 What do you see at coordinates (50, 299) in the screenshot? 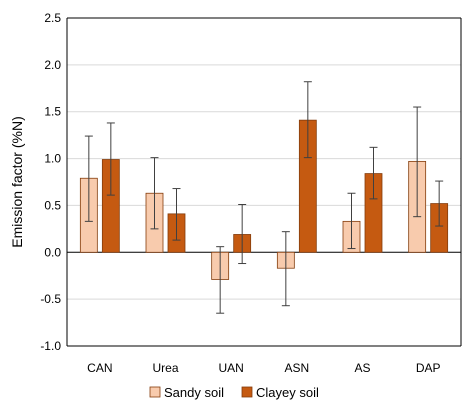
I see `y-tick-label: -0.5` at bounding box center [50, 299].